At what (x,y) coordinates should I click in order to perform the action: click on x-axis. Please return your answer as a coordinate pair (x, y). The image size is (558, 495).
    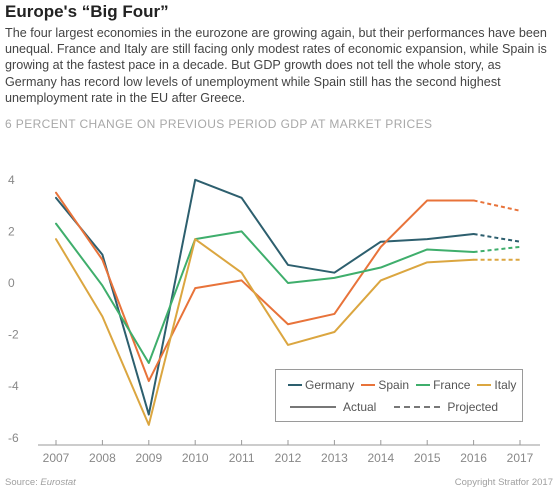
    Looking at the image, I should click on (289, 443).